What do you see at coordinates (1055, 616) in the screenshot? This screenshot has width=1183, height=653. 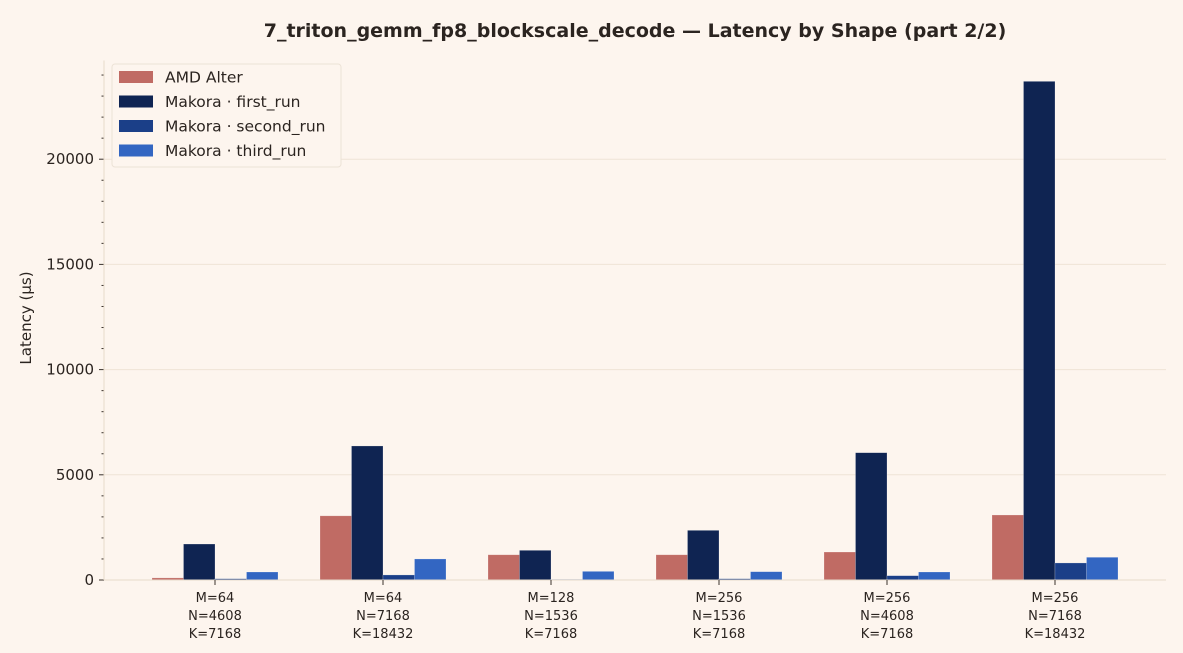 I see `x-tick-label: M=256 N=7168 K=18432` at bounding box center [1055, 616].